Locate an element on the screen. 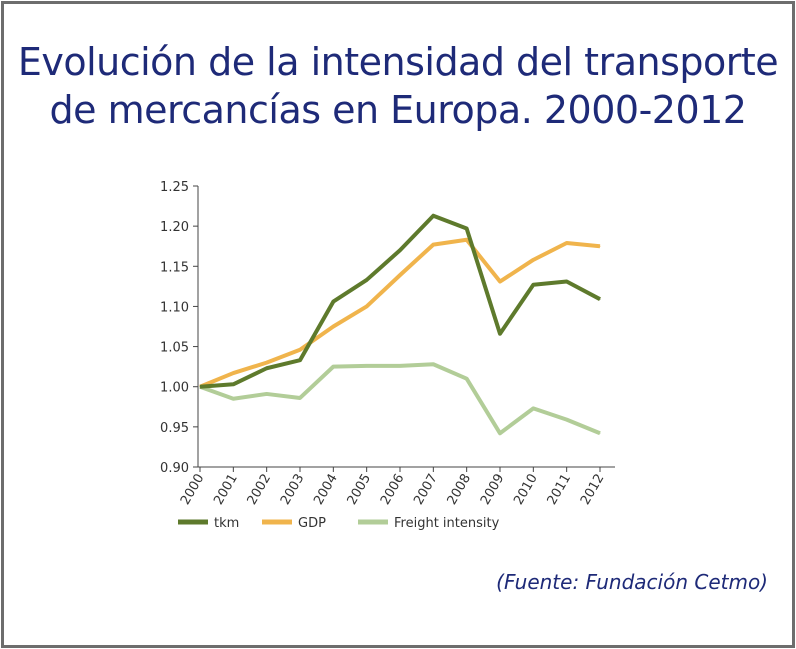 The height and width of the screenshot is (649, 796). x-tick-label: 2000 is located at coordinates (193, 490).